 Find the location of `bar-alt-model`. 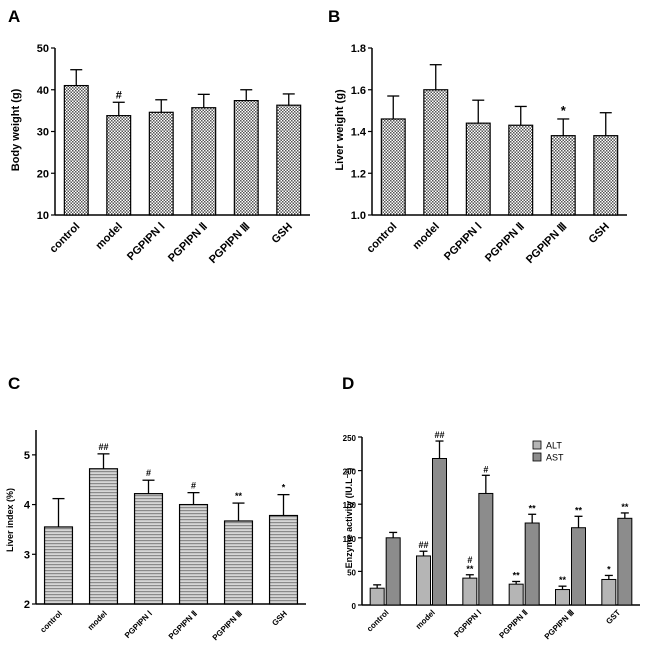

bar-alt-model is located at coordinates (423, 580).